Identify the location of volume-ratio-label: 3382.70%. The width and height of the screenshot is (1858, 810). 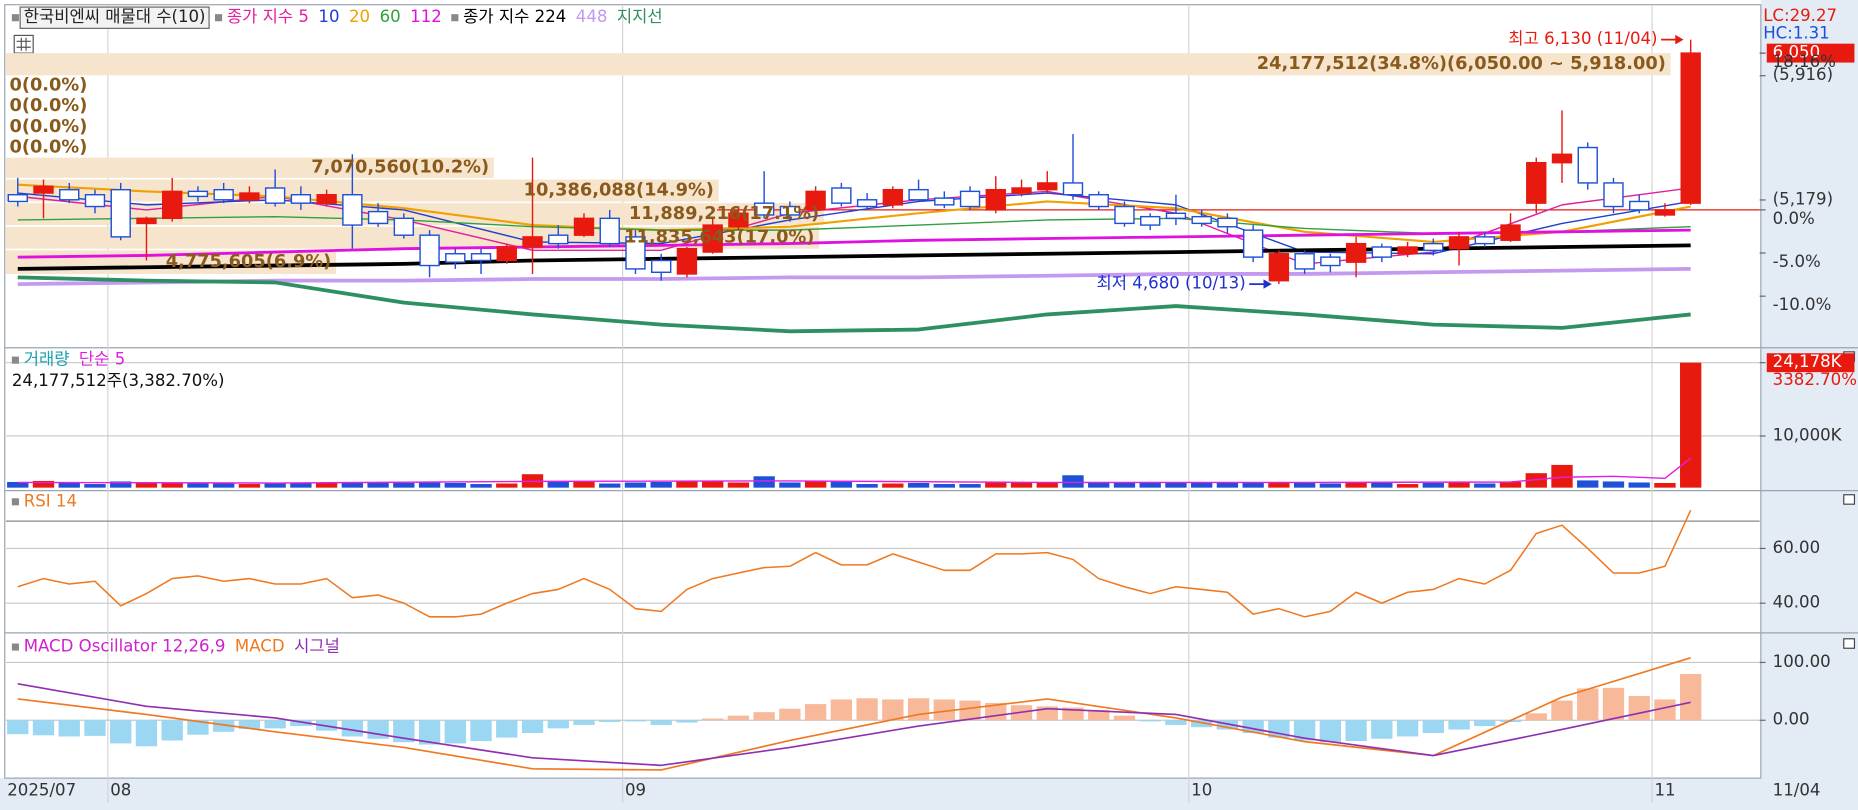
(1815, 379).